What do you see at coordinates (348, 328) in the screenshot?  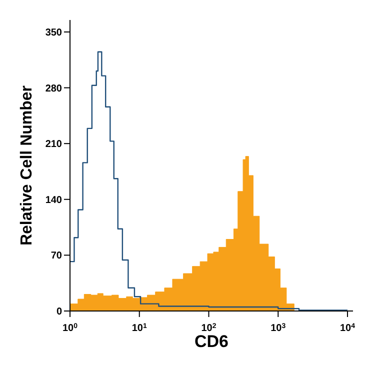 I see `x-tick-label: 10$^{4}$` at bounding box center [348, 328].